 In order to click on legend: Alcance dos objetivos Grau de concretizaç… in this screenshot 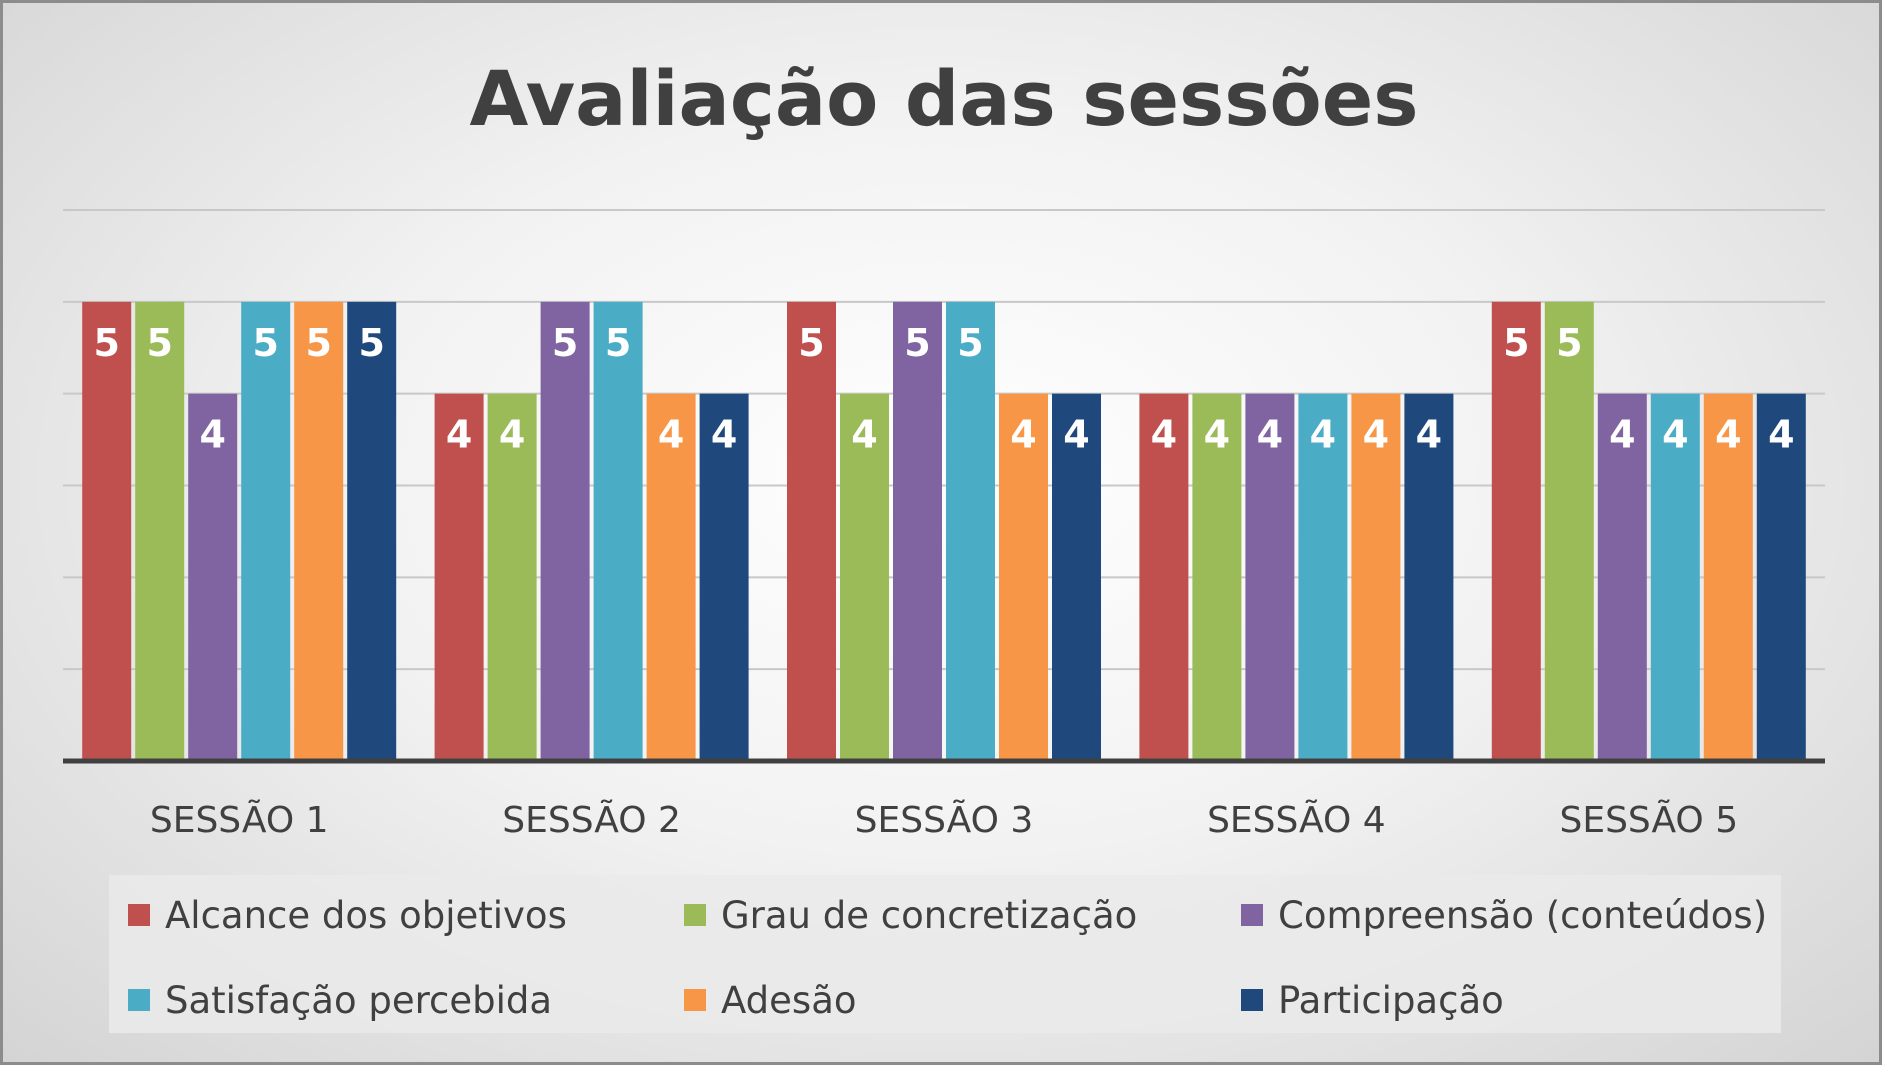, I will do `click(945, 954)`.